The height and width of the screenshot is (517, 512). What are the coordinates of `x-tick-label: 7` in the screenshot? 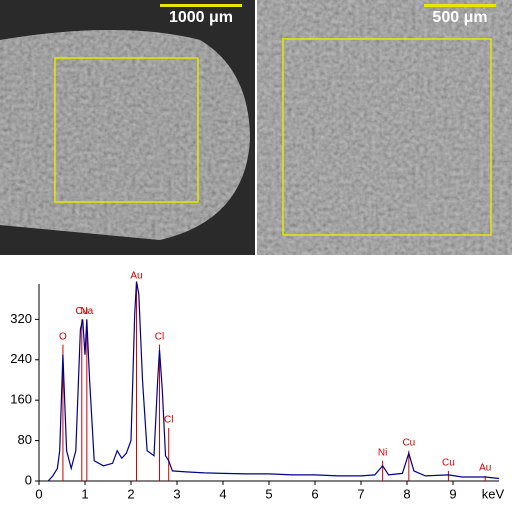 It's located at (360, 493).